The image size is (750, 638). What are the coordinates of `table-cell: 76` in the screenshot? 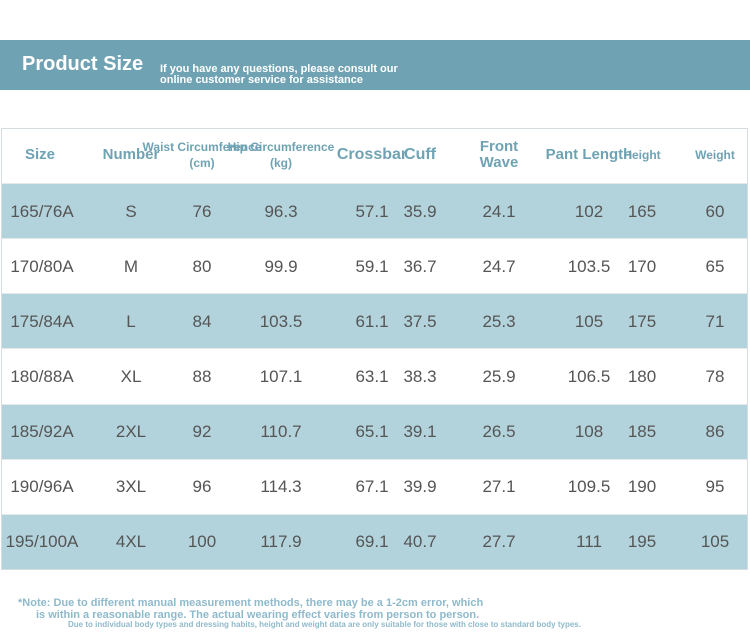 It's located at (202, 211).